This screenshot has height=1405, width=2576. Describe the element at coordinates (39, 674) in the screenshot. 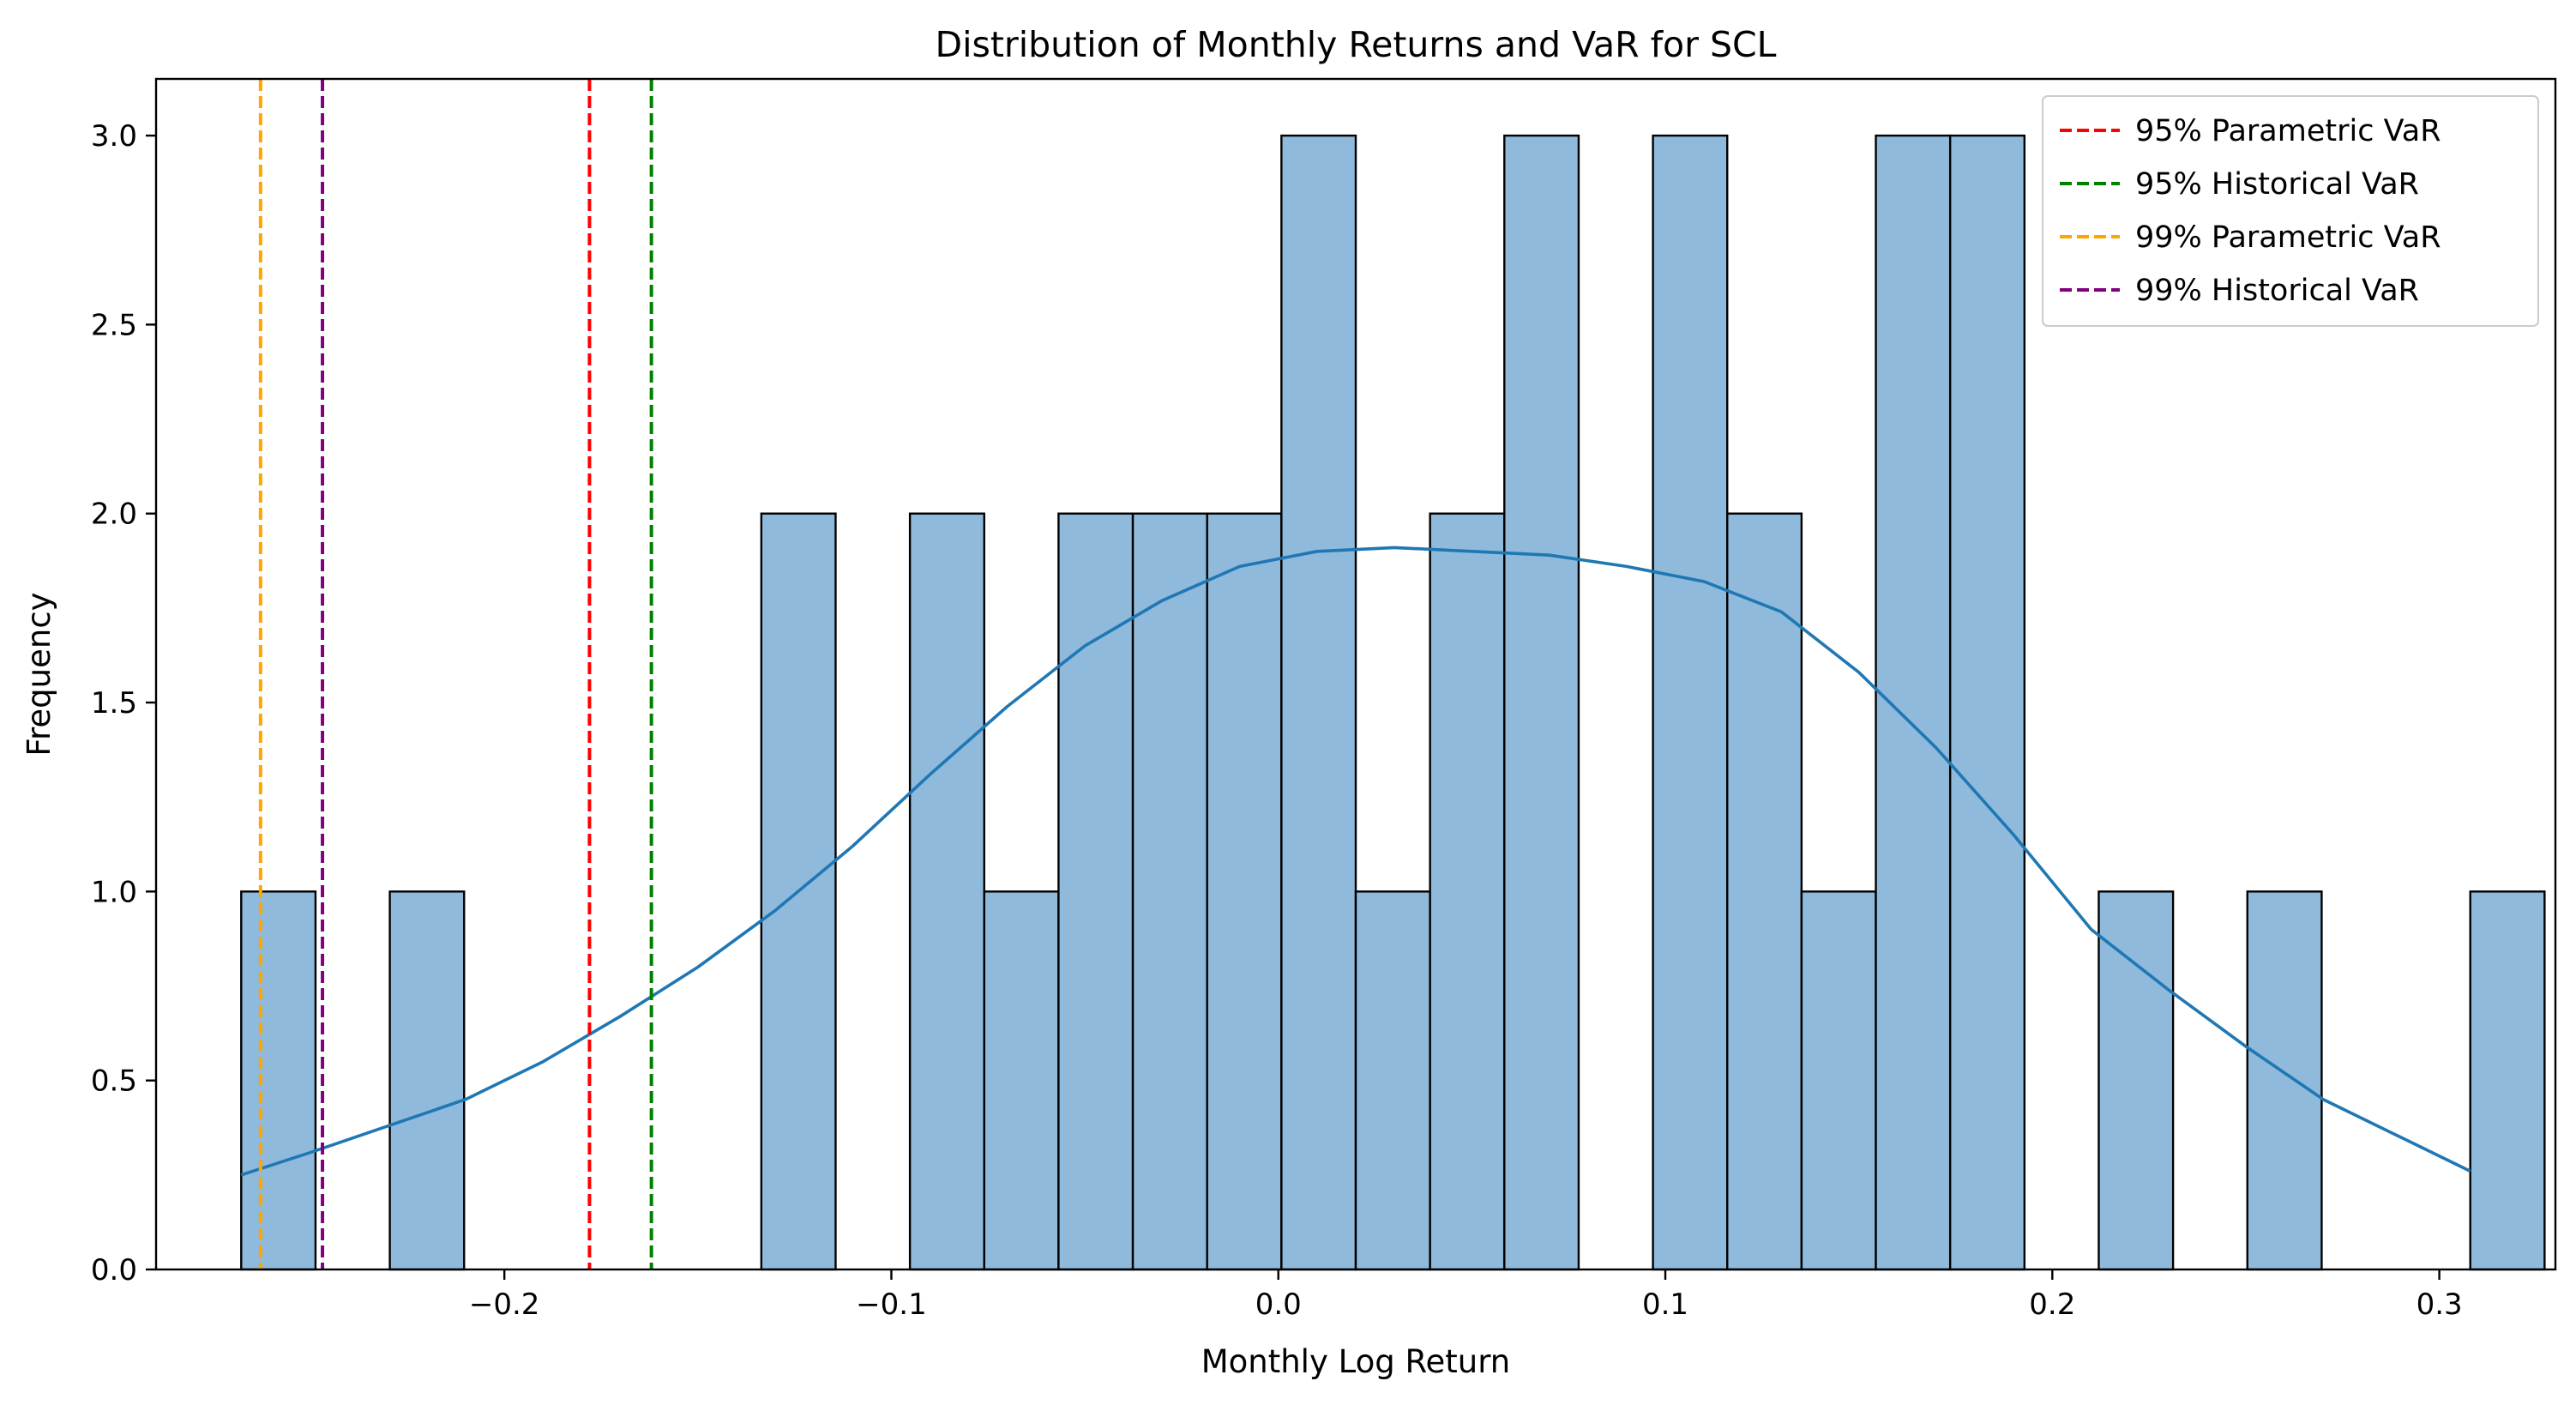

I see `y-axis-label: Frequency` at that location.